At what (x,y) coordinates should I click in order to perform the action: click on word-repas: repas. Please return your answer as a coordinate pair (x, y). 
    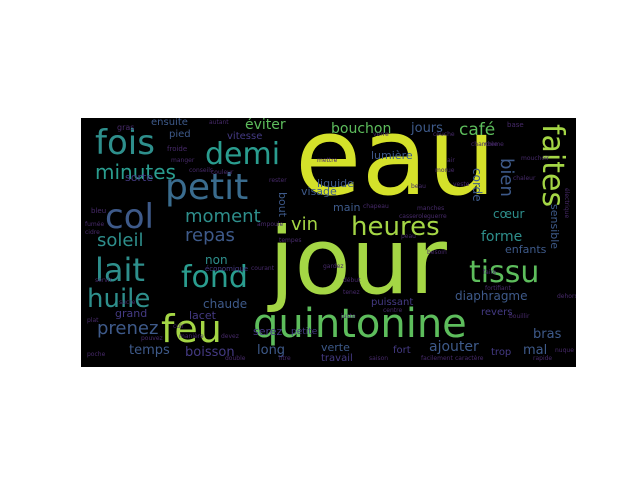
    Looking at the image, I should click on (210, 235).